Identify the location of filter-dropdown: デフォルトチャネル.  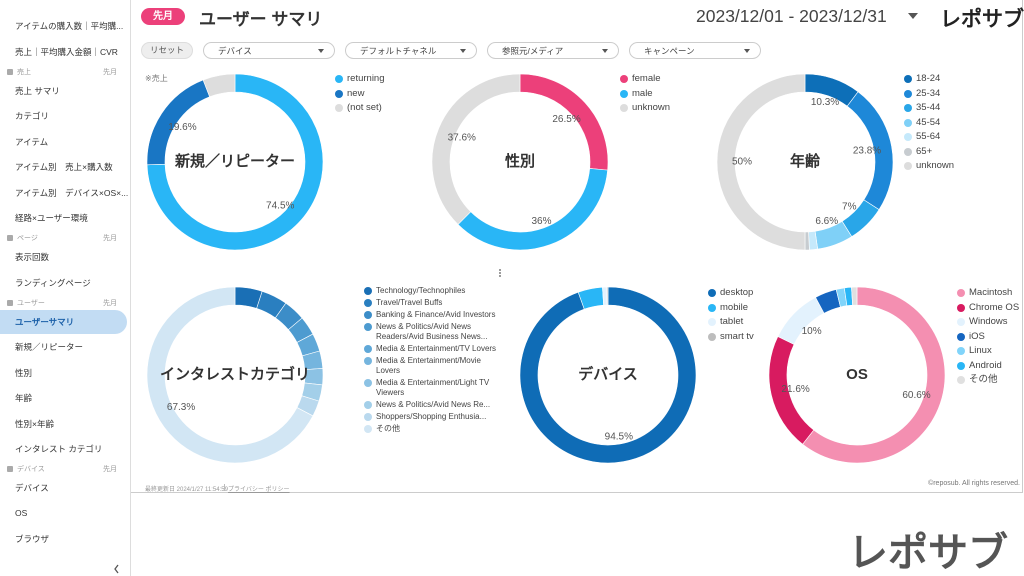
(411, 50).